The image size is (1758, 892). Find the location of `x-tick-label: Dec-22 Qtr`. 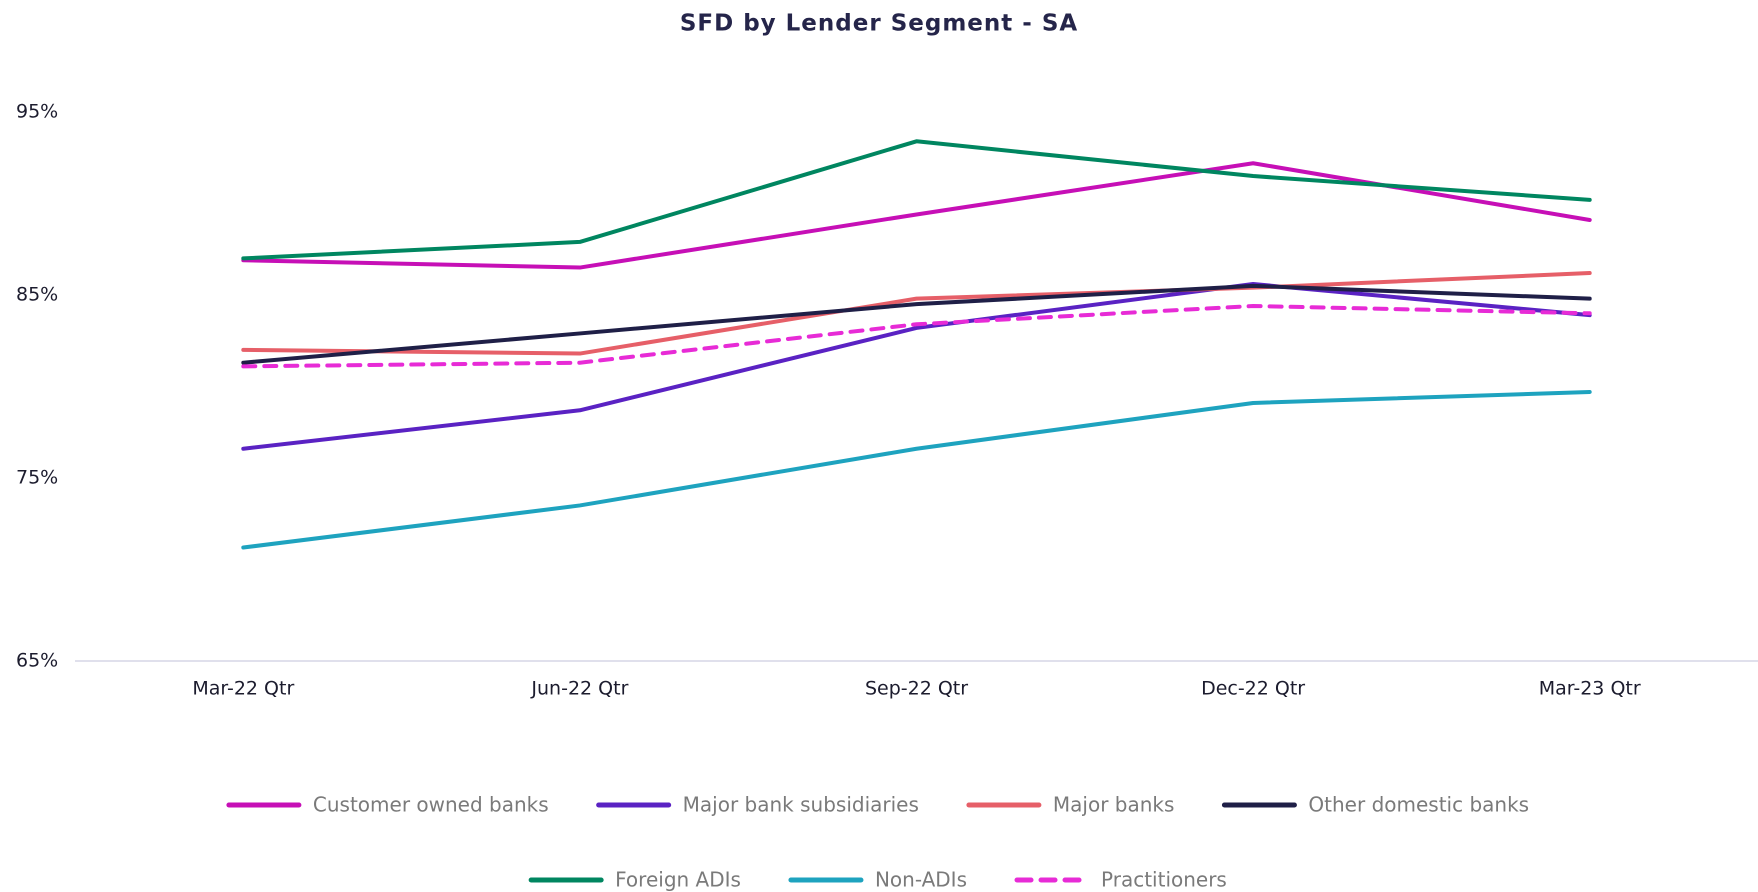

x-tick-label: Dec-22 Qtr is located at coordinates (1253, 689).